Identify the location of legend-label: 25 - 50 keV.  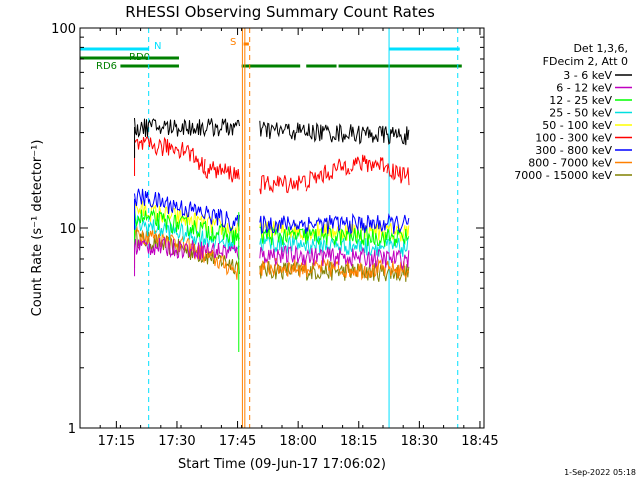
(580, 113).